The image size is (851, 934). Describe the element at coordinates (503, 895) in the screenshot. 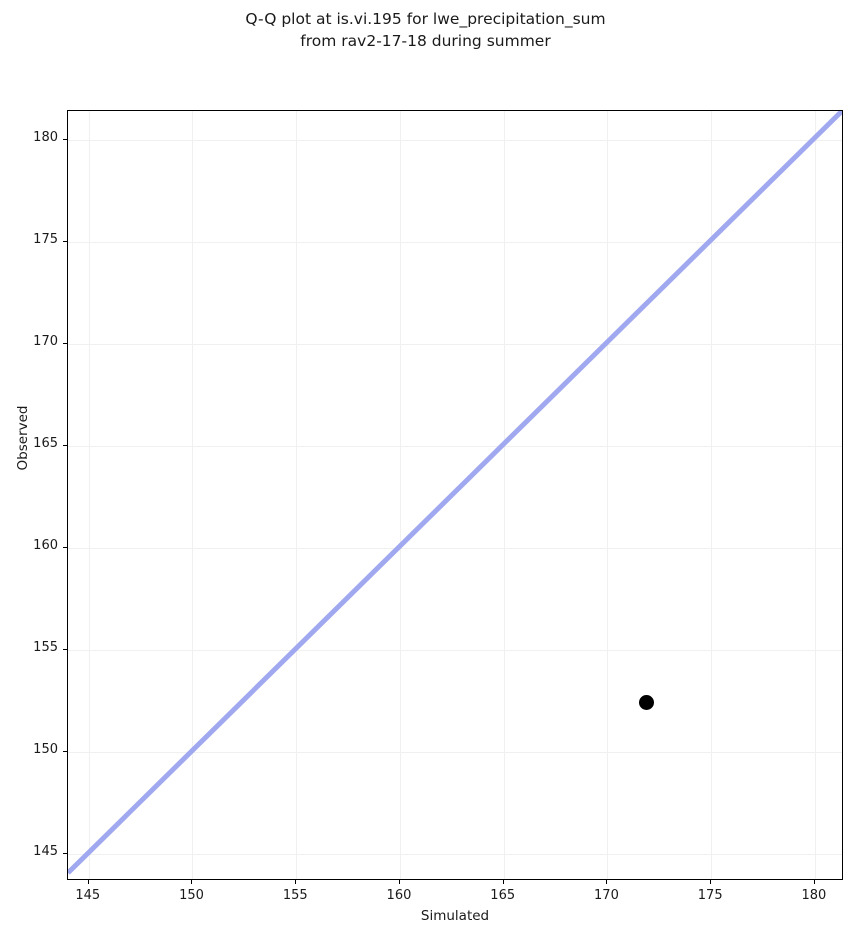

I see `x-tick-label: 165` at that location.